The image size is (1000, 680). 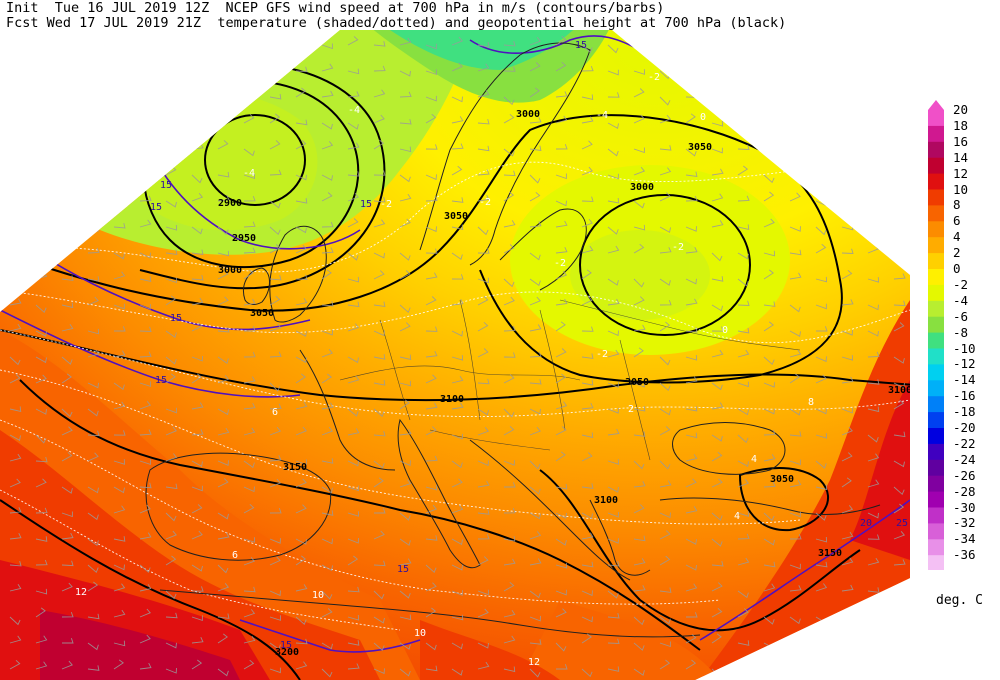 I want to click on cold-pool-east-core, so click(x=640, y=275).